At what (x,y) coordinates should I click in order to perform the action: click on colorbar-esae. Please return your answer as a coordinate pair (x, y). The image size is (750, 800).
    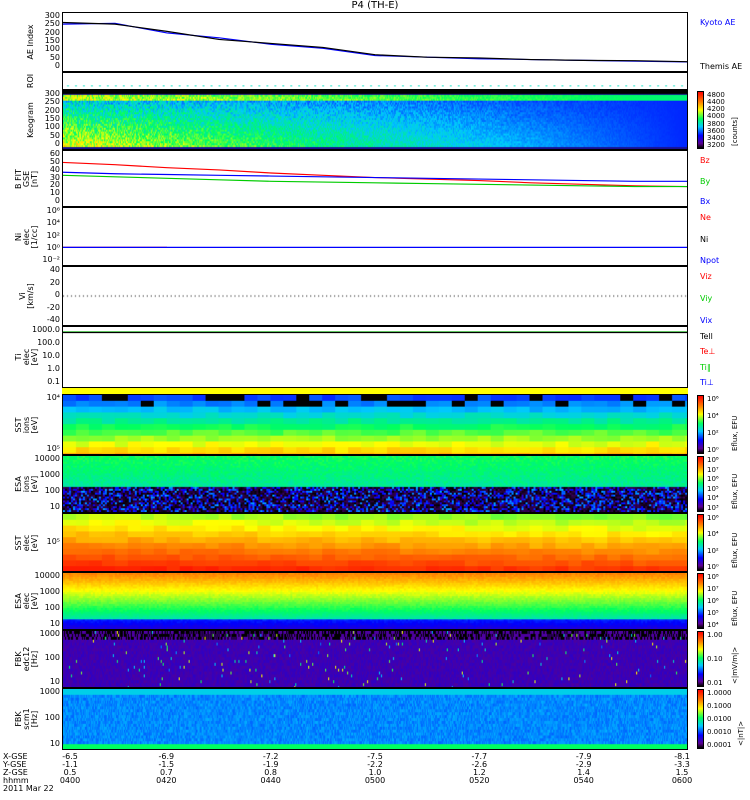
    Looking at the image, I should click on (700, 601).